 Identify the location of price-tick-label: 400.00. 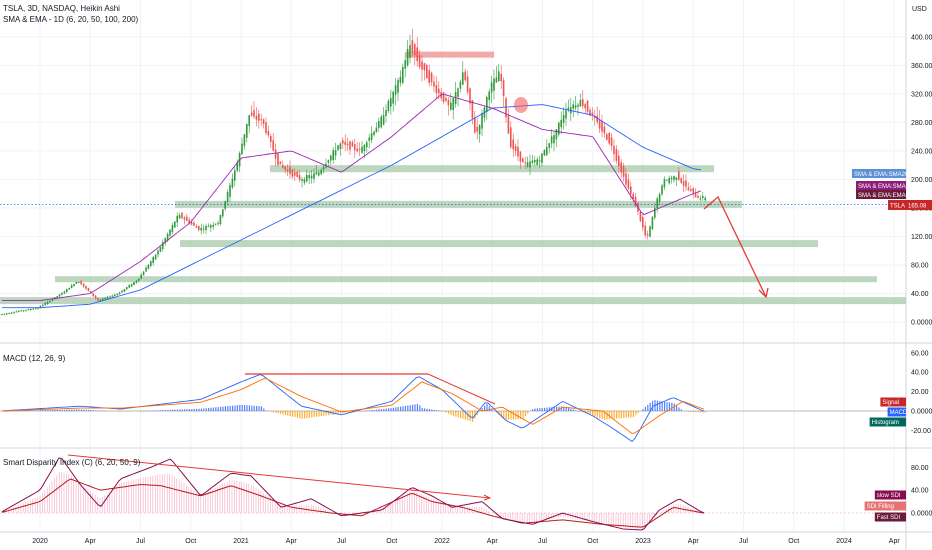
(921, 37).